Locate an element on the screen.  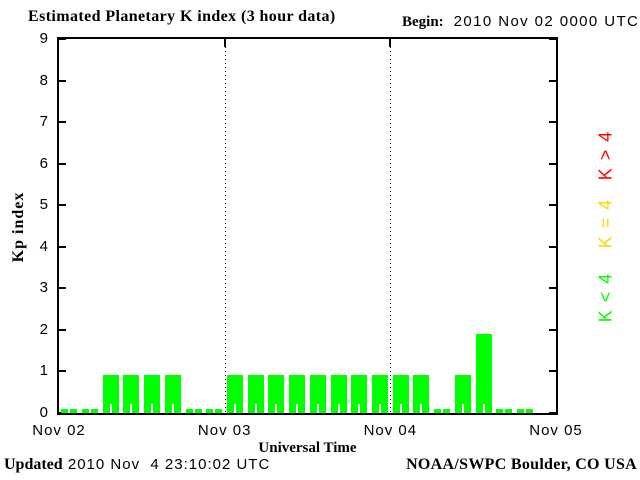
y-tick-label: 4 is located at coordinates (43, 246).